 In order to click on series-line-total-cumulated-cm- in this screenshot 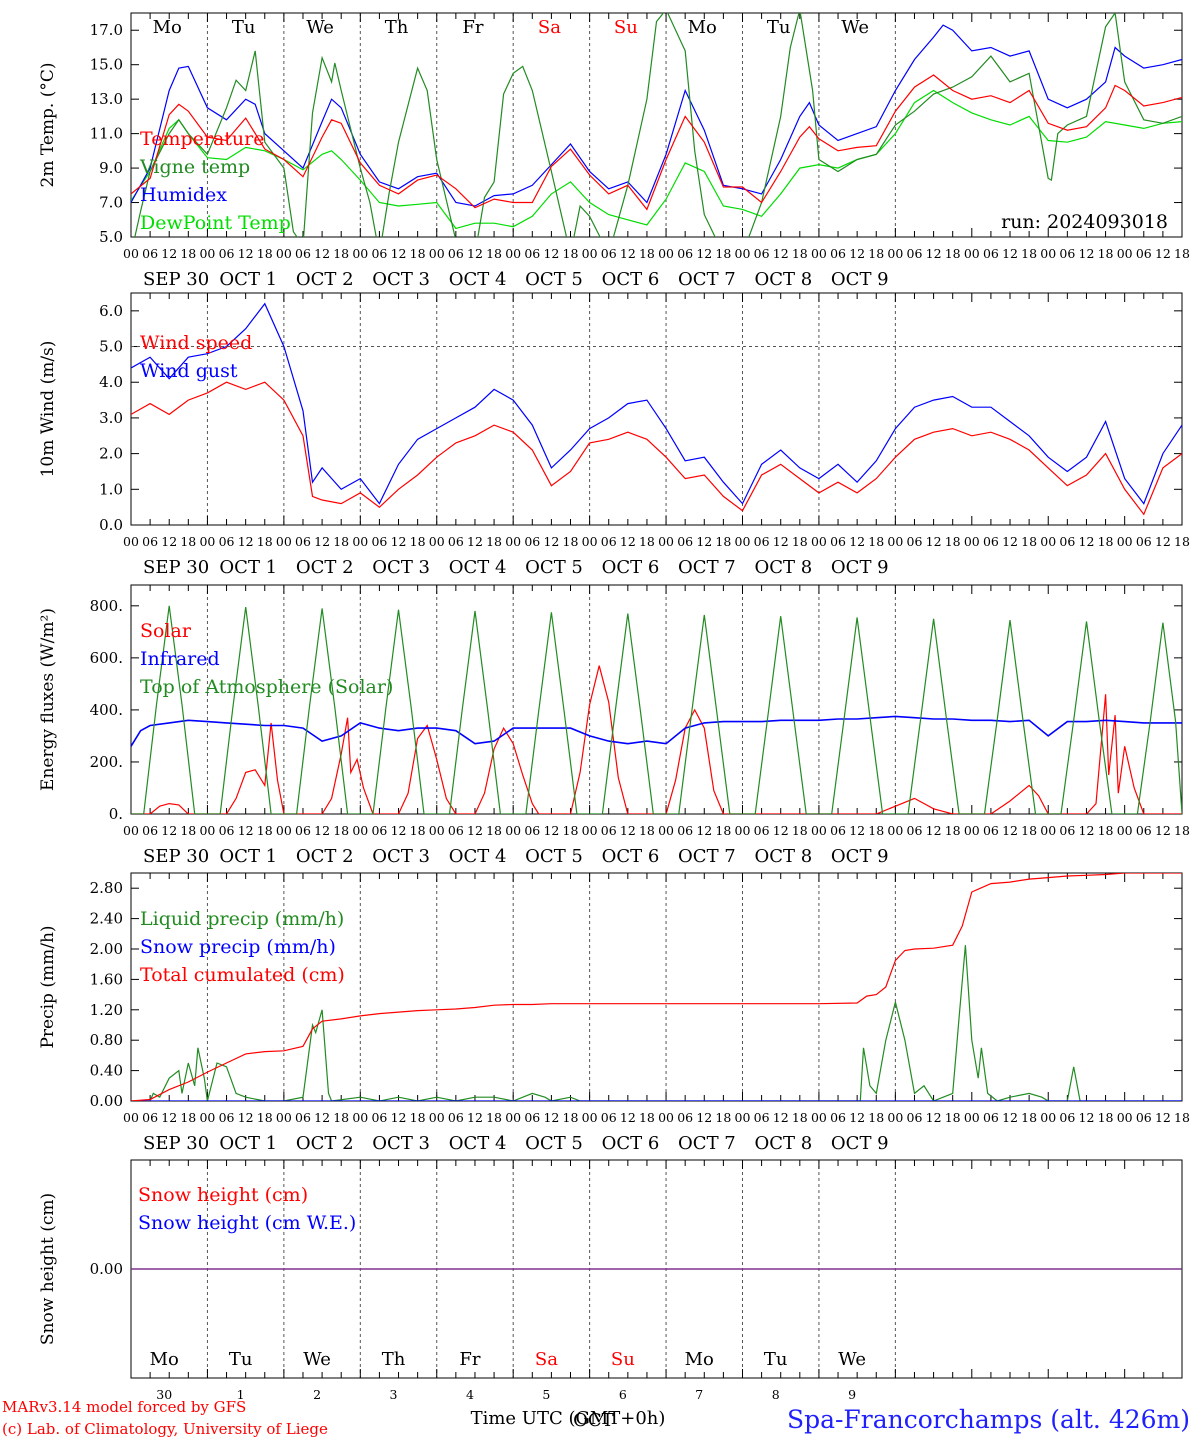, I will do `click(656, 987)`.